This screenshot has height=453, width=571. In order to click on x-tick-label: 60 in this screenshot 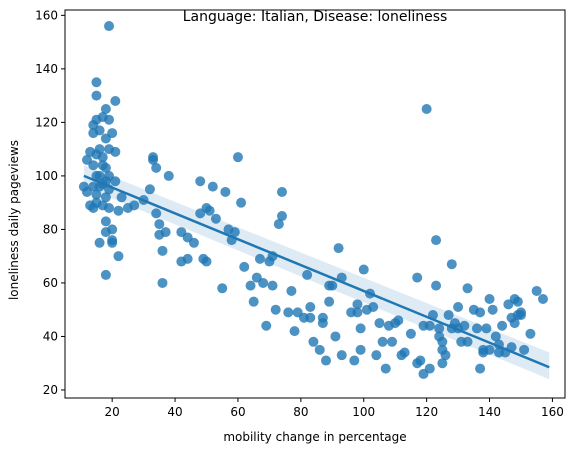, I will do `click(237, 412)`.